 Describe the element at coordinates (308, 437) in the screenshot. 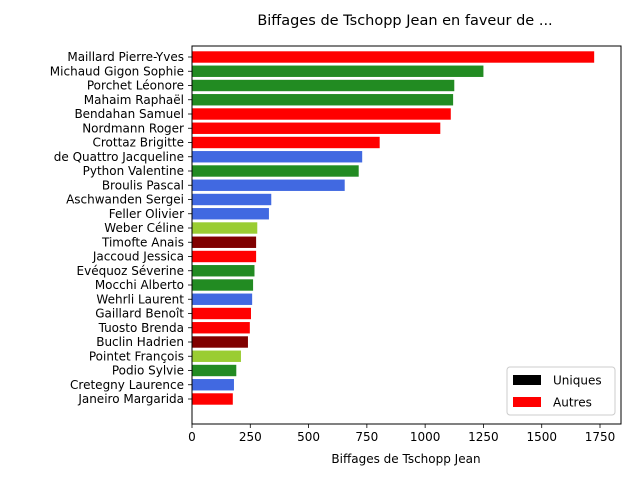

I see `x-tick-label: 500` at that location.